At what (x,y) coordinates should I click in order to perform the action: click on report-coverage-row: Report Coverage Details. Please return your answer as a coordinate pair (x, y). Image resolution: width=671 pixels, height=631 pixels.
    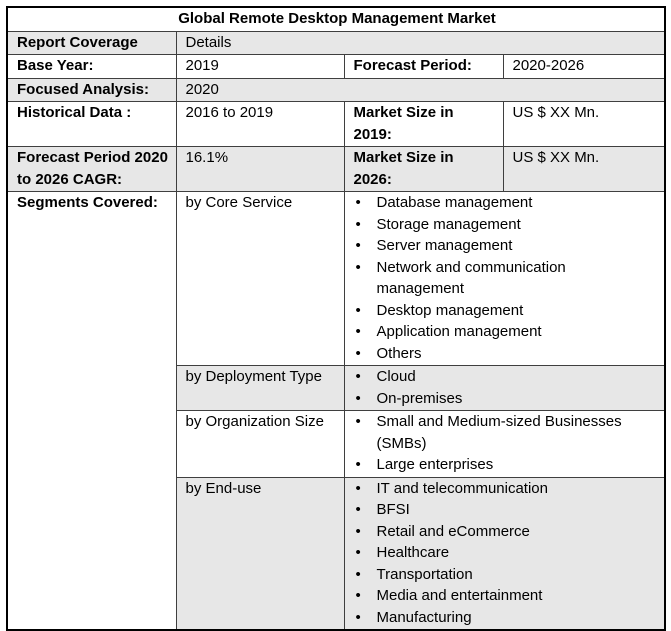
    Looking at the image, I should click on (336, 42).